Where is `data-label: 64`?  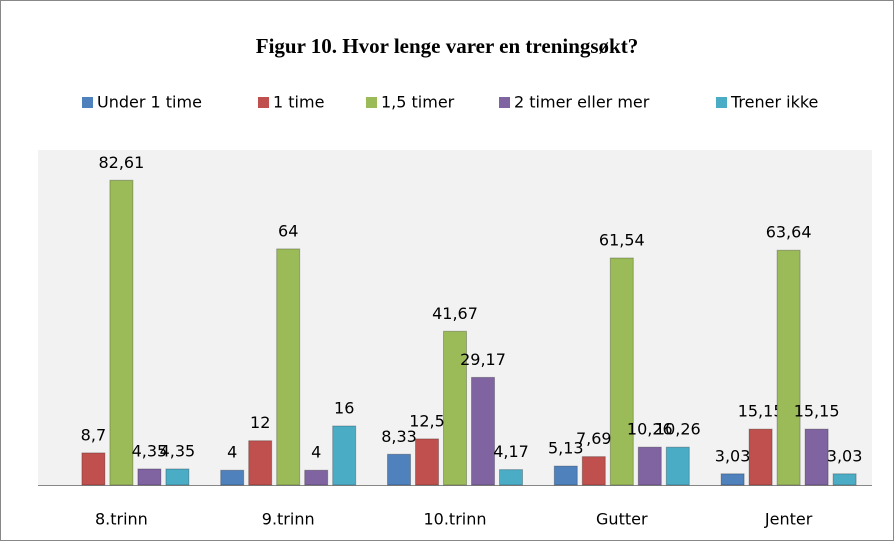
data-label: 64 is located at coordinates (288, 230).